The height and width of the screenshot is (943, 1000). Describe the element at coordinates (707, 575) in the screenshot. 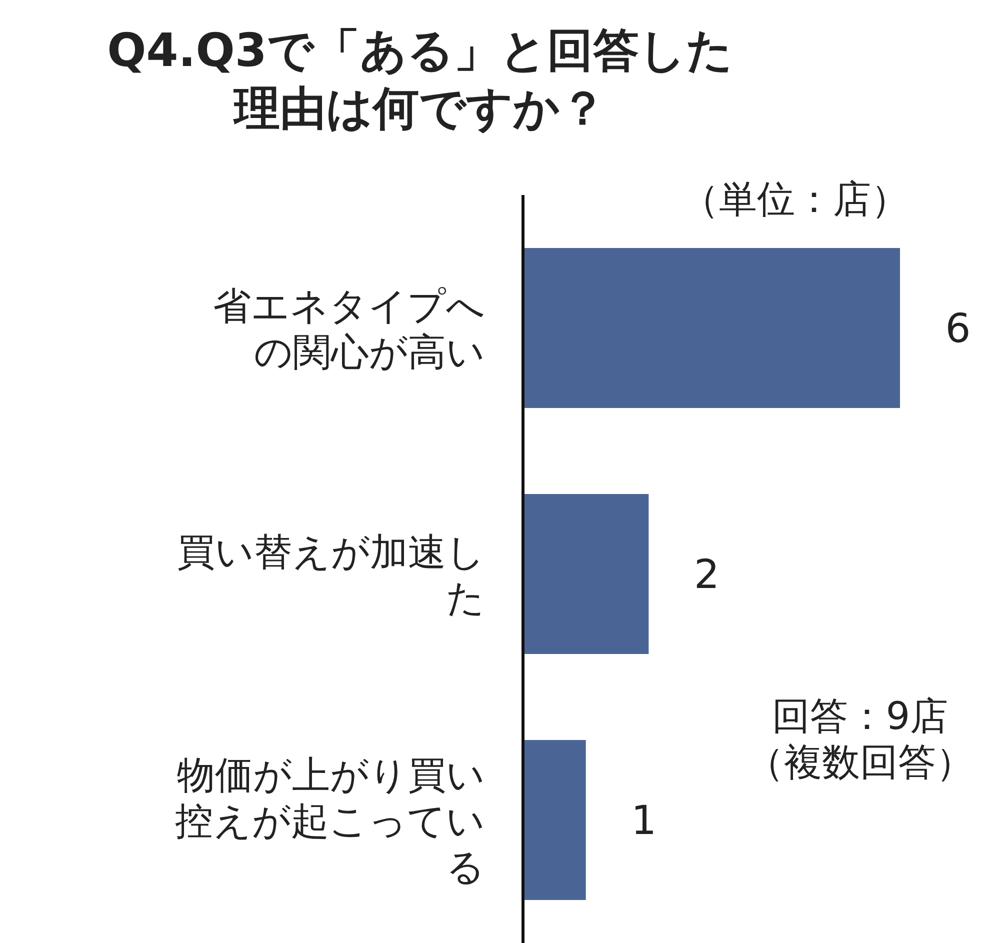

I see `data-label: 2` at that location.